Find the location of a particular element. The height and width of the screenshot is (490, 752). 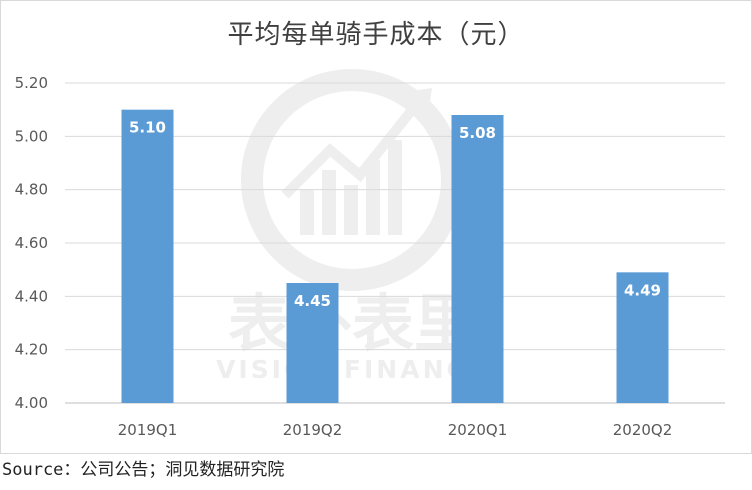

y-axis: 4.00 4.20 4.40 4.60 4.80 5.00 5.20 is located at coordinates (31, 243).